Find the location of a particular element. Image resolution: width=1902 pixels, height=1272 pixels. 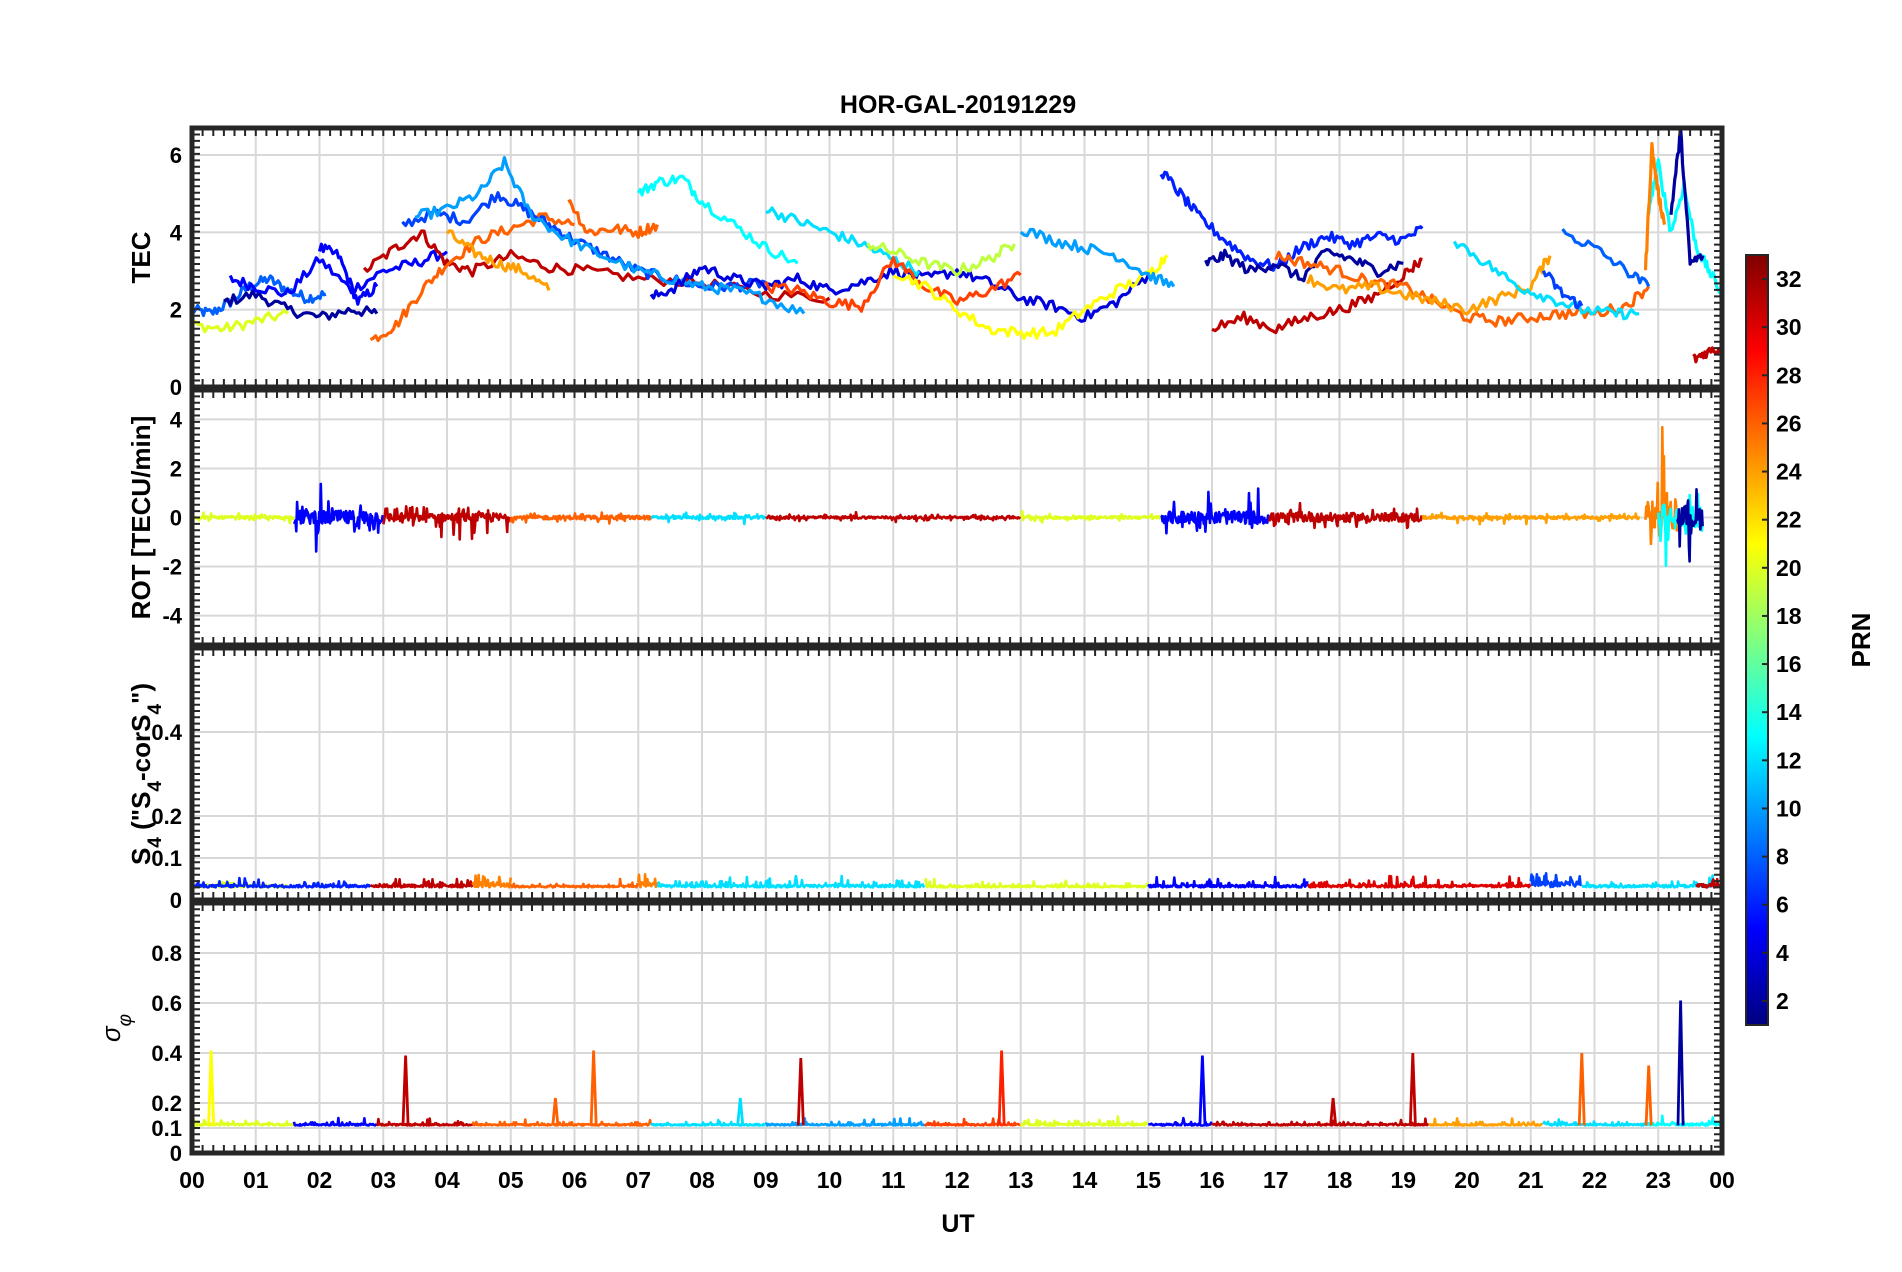

colorbar-tick-label: 26 is located at coordinates (1789, 423).